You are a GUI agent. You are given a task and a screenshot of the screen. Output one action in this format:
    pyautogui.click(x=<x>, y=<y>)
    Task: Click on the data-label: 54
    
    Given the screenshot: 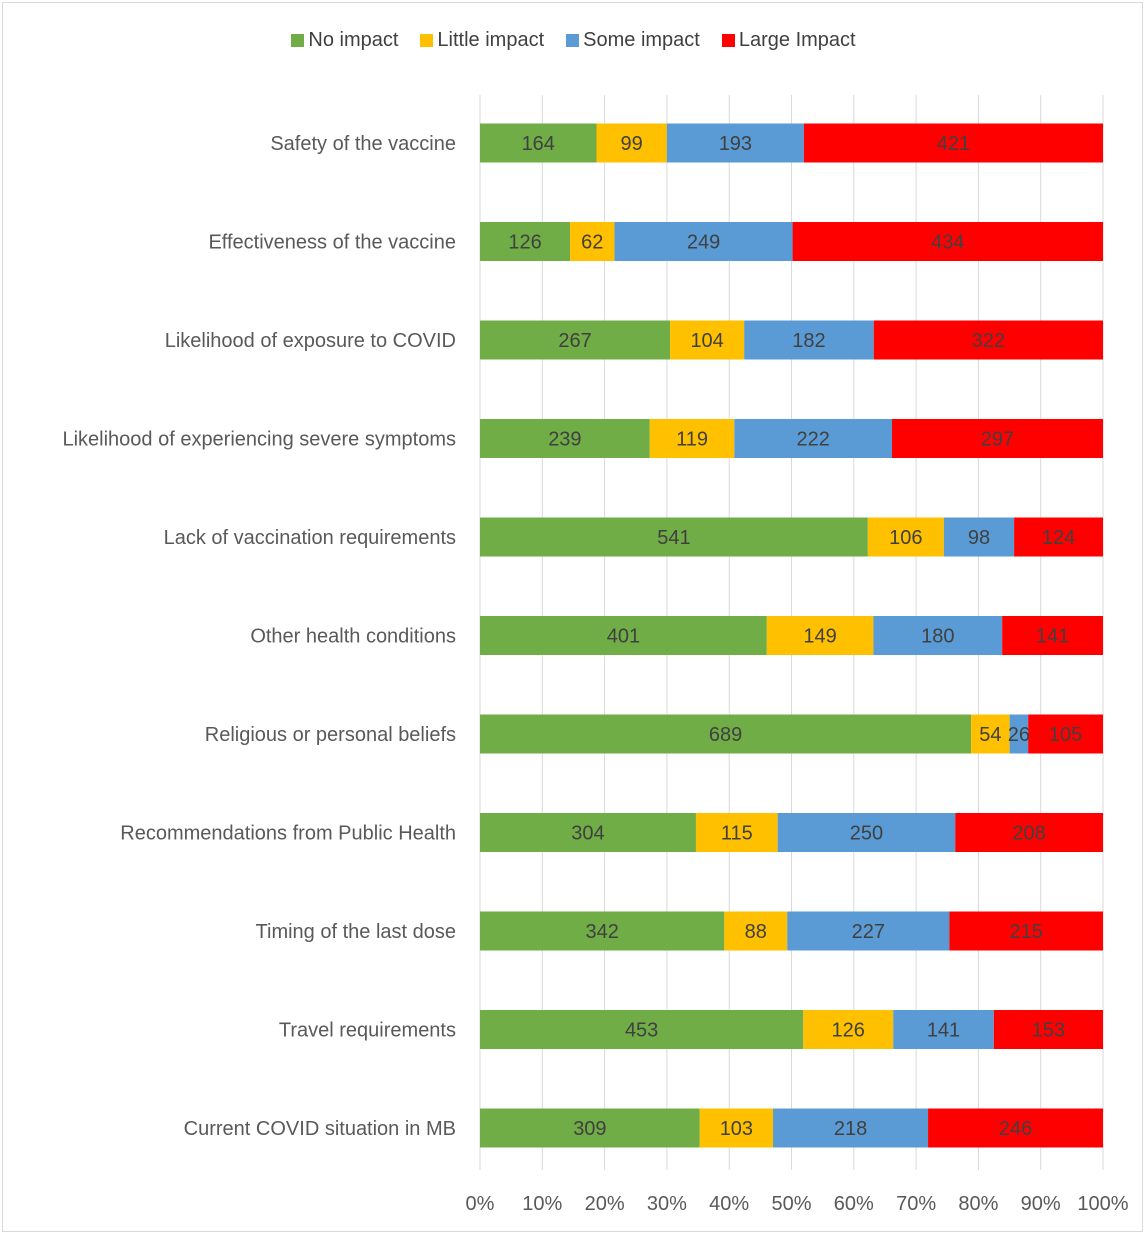 What is the action you would take?
    pyautogui.click(x=990, y=735)
    